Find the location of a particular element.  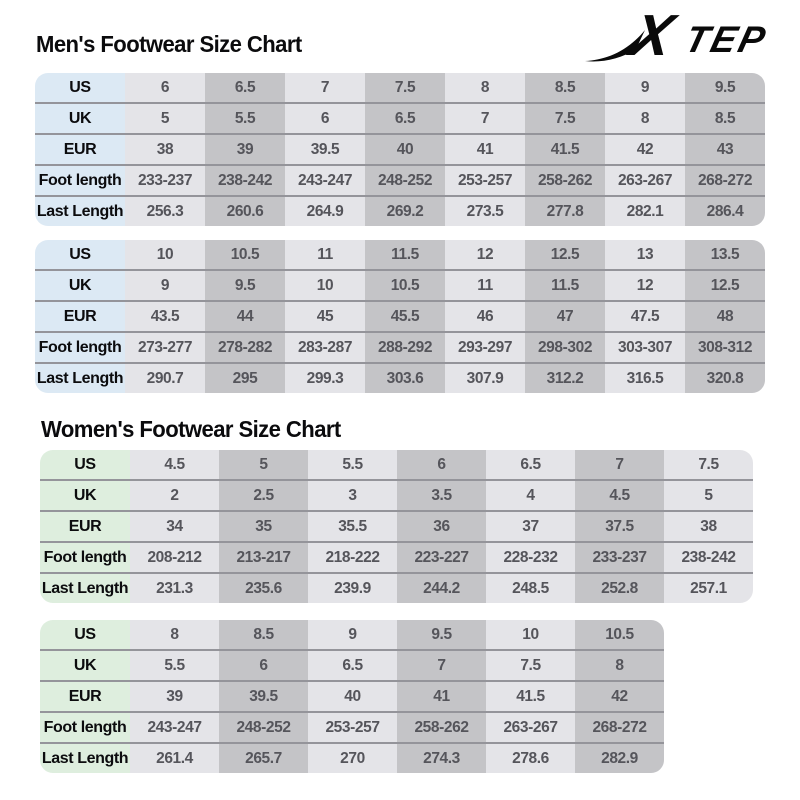

size-cell: 263-267 is located at coordinates (530, 727).